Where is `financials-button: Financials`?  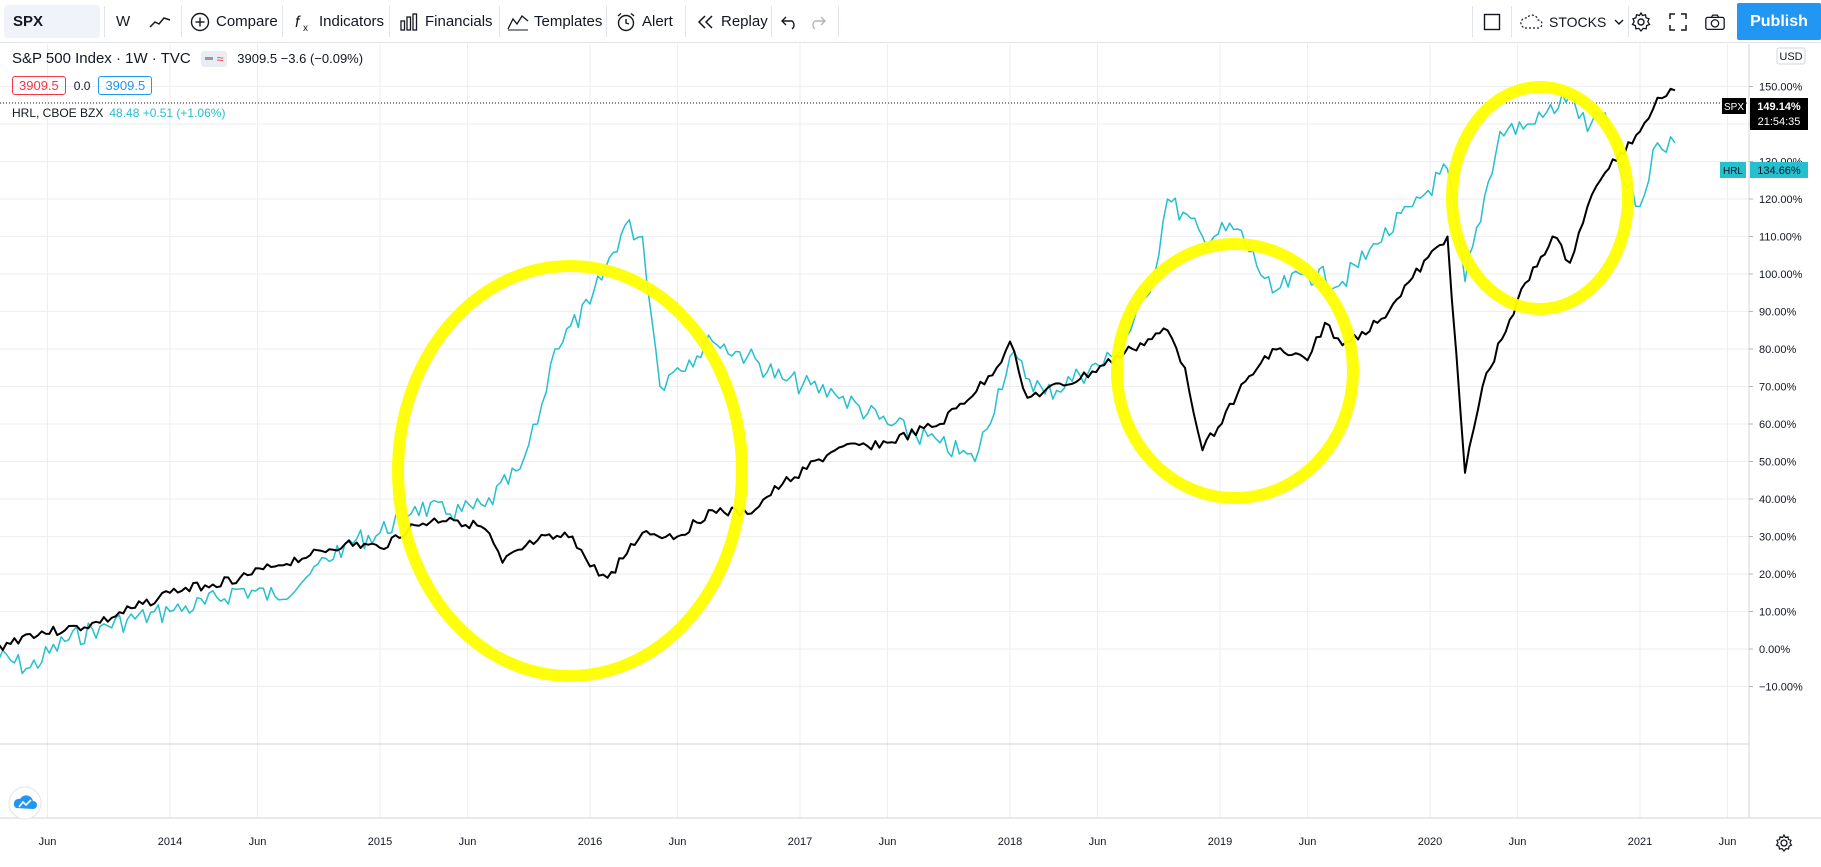 financials-button: Financials is located at coordinates (445, 21).